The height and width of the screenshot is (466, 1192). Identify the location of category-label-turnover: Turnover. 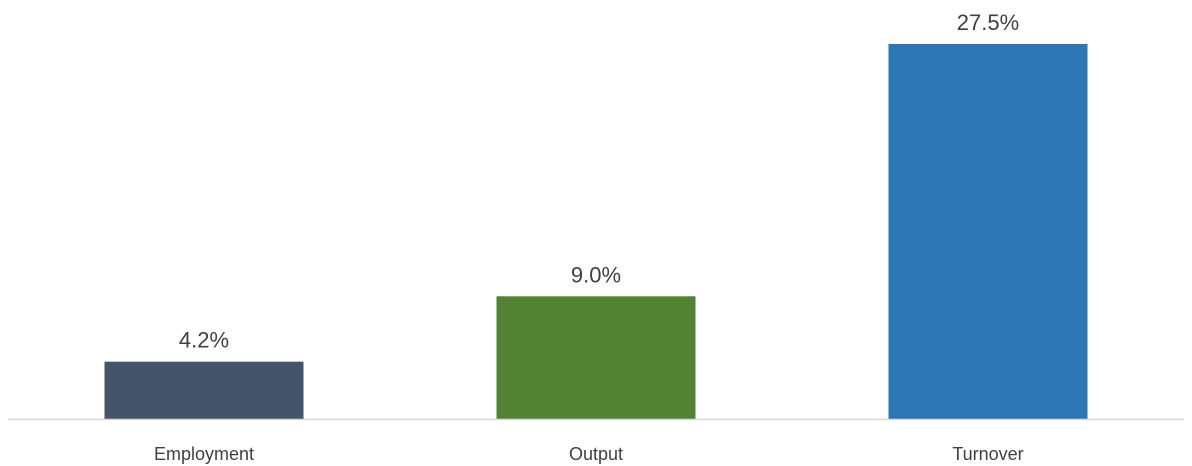
(987, 454).